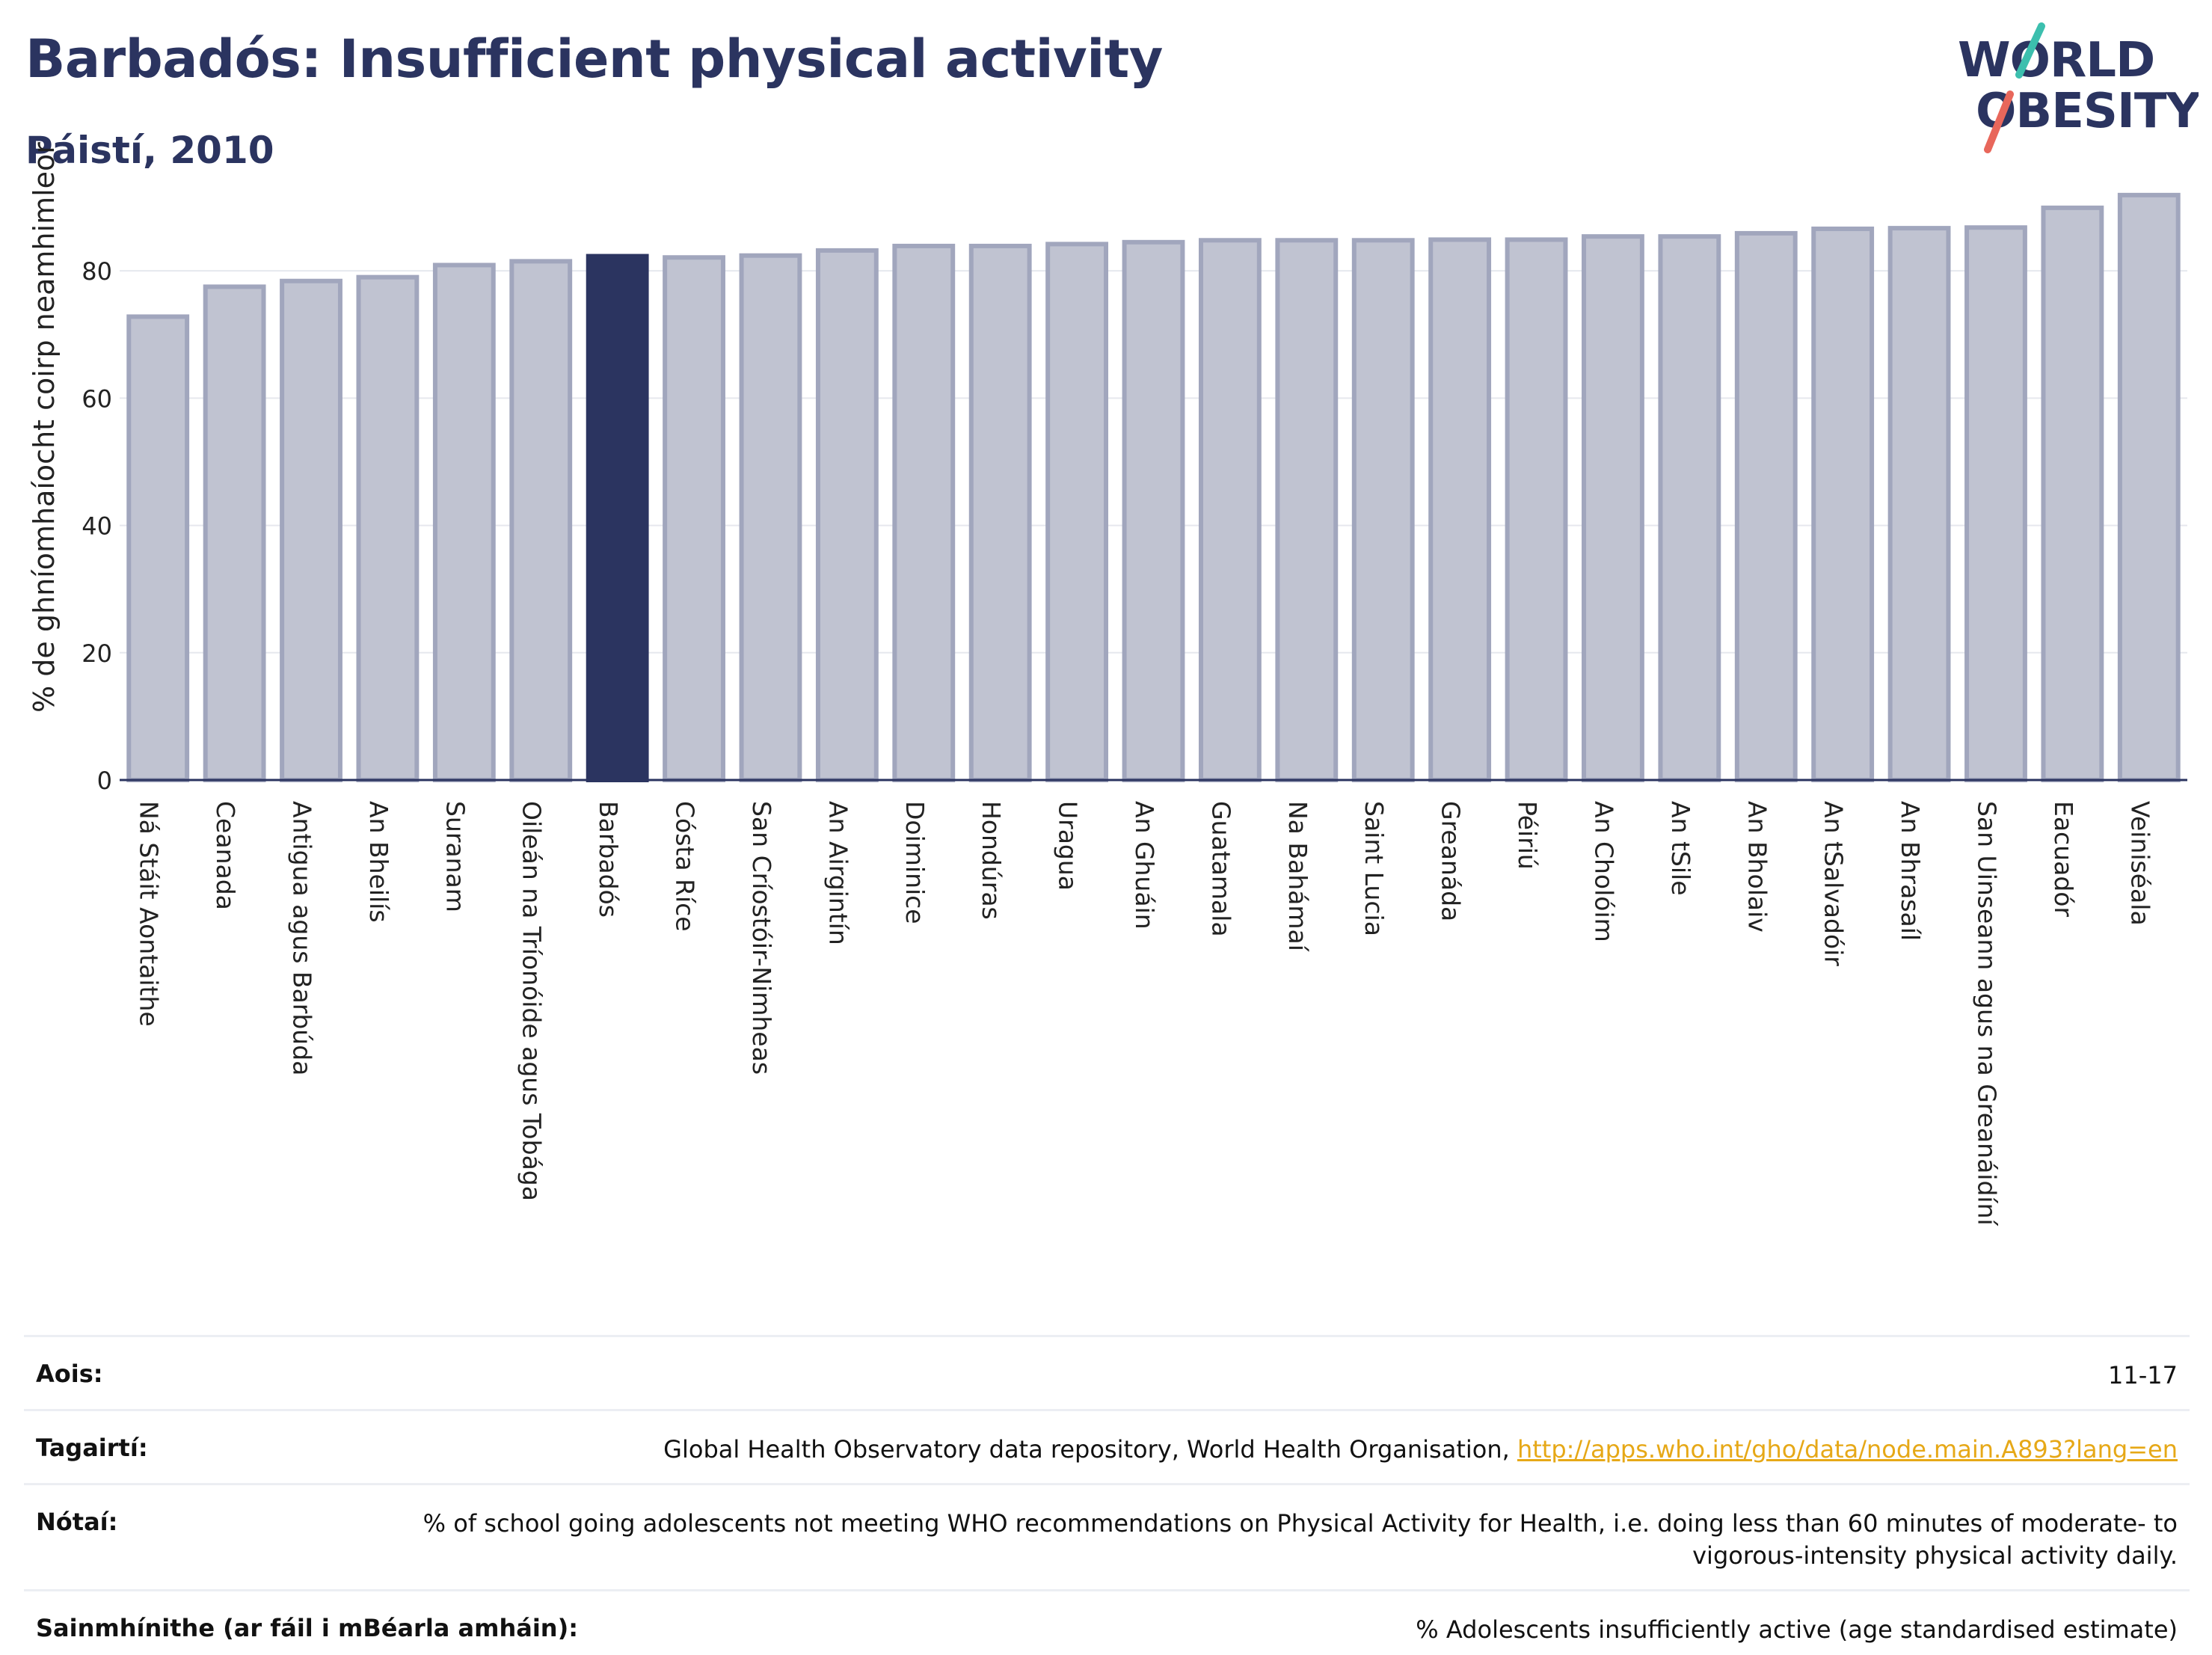  What do you see at coordinates (1910, 871) in the screenshot?
I see `x-tick-label: An Bhrasaíl` at bounding box center [1910, 871].